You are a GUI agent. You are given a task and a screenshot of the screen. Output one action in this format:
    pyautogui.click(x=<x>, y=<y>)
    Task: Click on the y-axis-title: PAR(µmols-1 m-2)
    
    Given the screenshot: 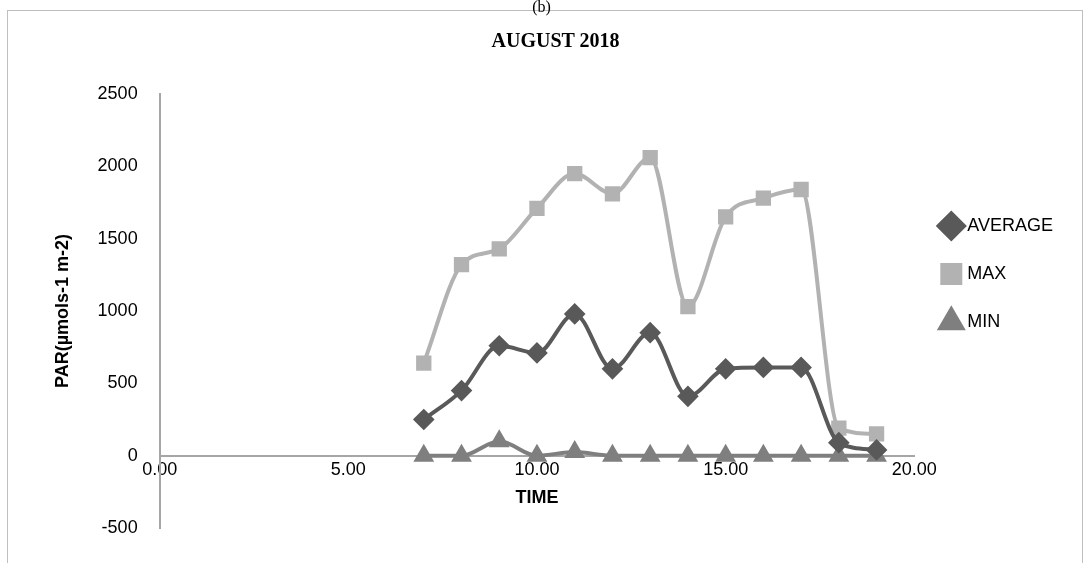 What is the action you would take?
    pyautogui.click(x=61, y=311)
    